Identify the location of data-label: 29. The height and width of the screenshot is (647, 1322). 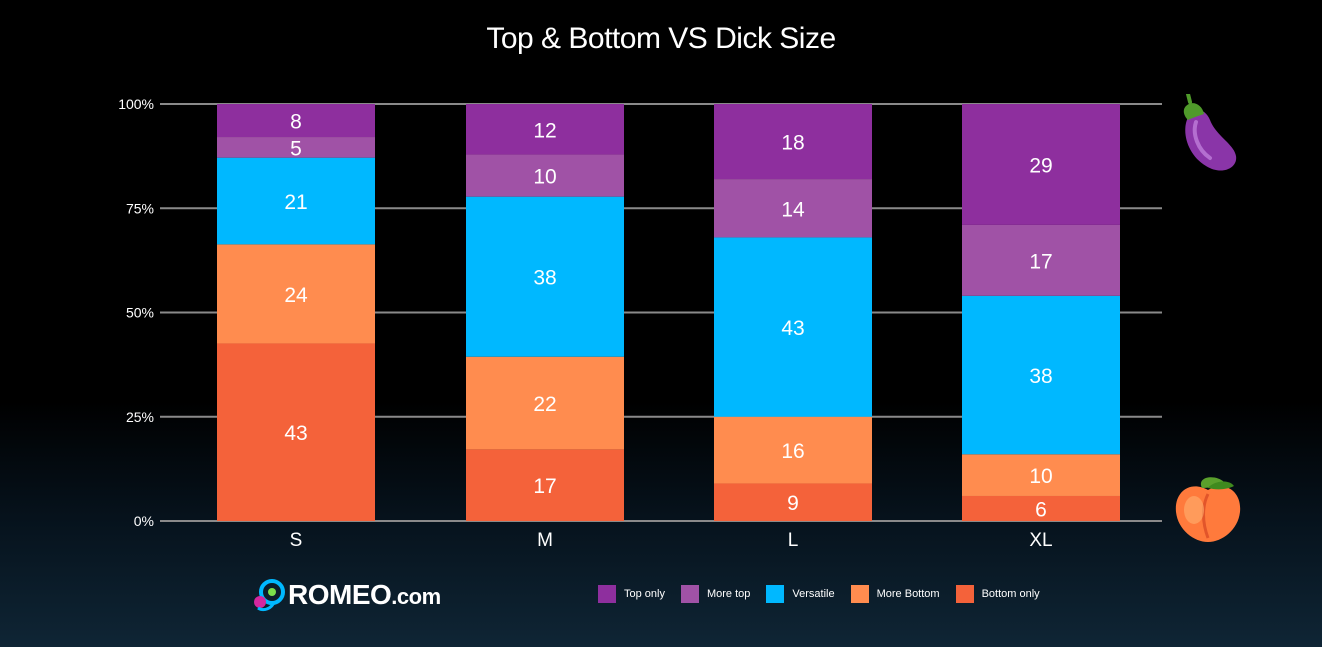
(1040, 165).